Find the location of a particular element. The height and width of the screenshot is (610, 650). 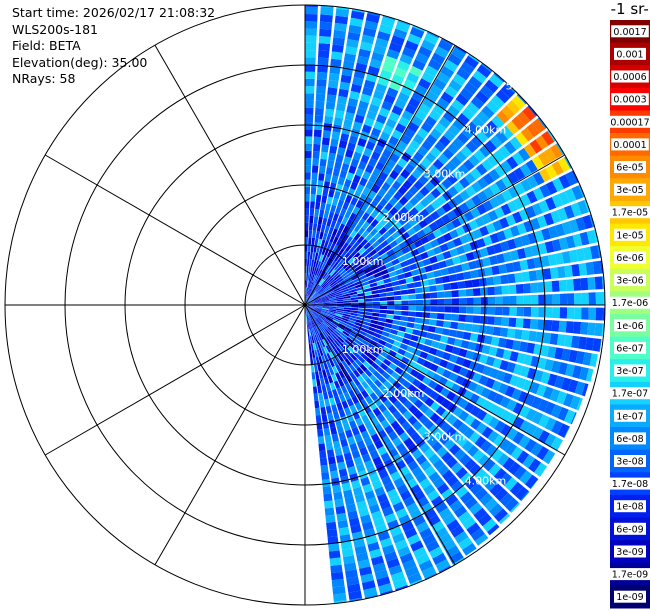

nrays-value: NRays: 58 is located at coordinates (44, 78).